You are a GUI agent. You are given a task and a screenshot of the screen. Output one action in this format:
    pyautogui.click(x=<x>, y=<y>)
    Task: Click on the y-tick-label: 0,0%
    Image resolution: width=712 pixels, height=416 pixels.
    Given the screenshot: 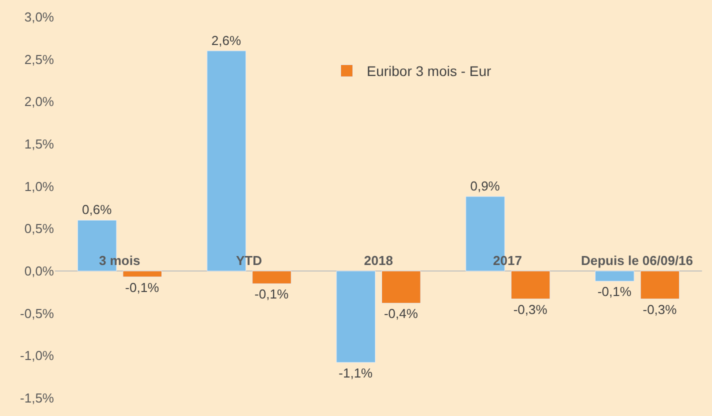 What is the action you would take?
    pyautogui.click(x=39, y=271)
    